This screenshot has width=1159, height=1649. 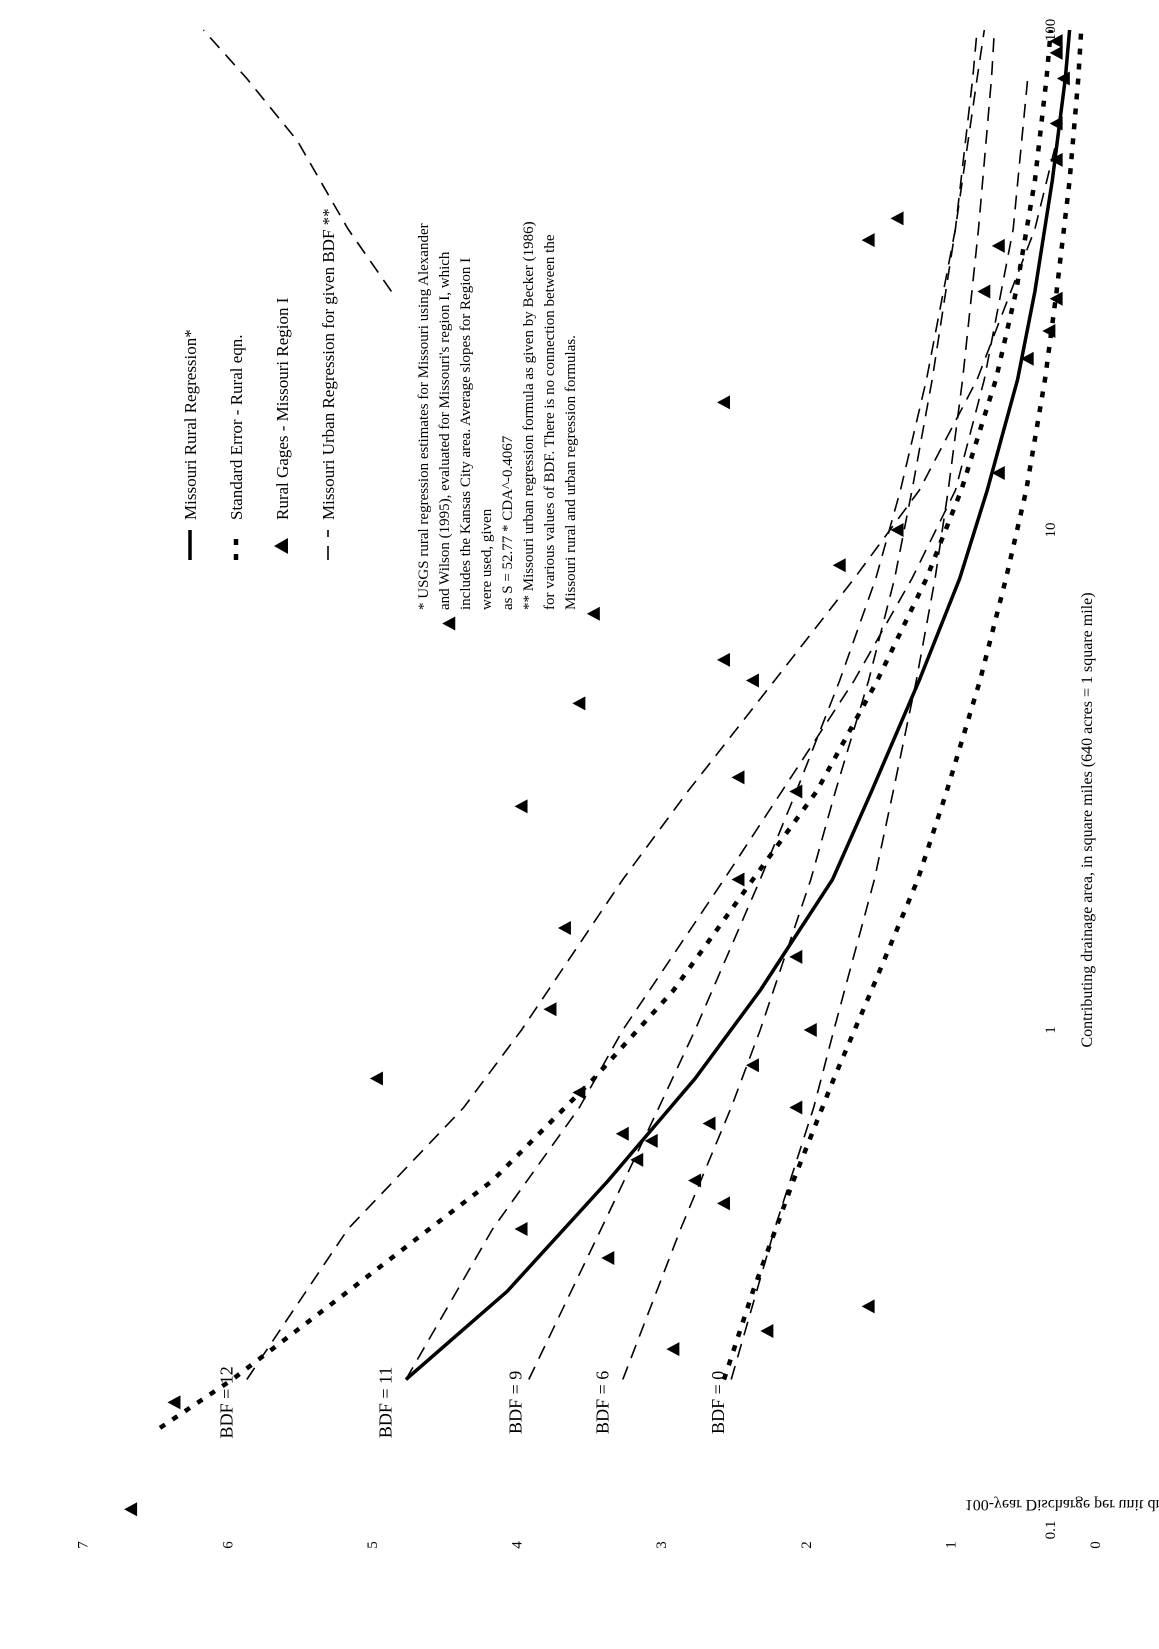 I want to click on y-tick-label-group: 0, so click(x=1096, y=1545).